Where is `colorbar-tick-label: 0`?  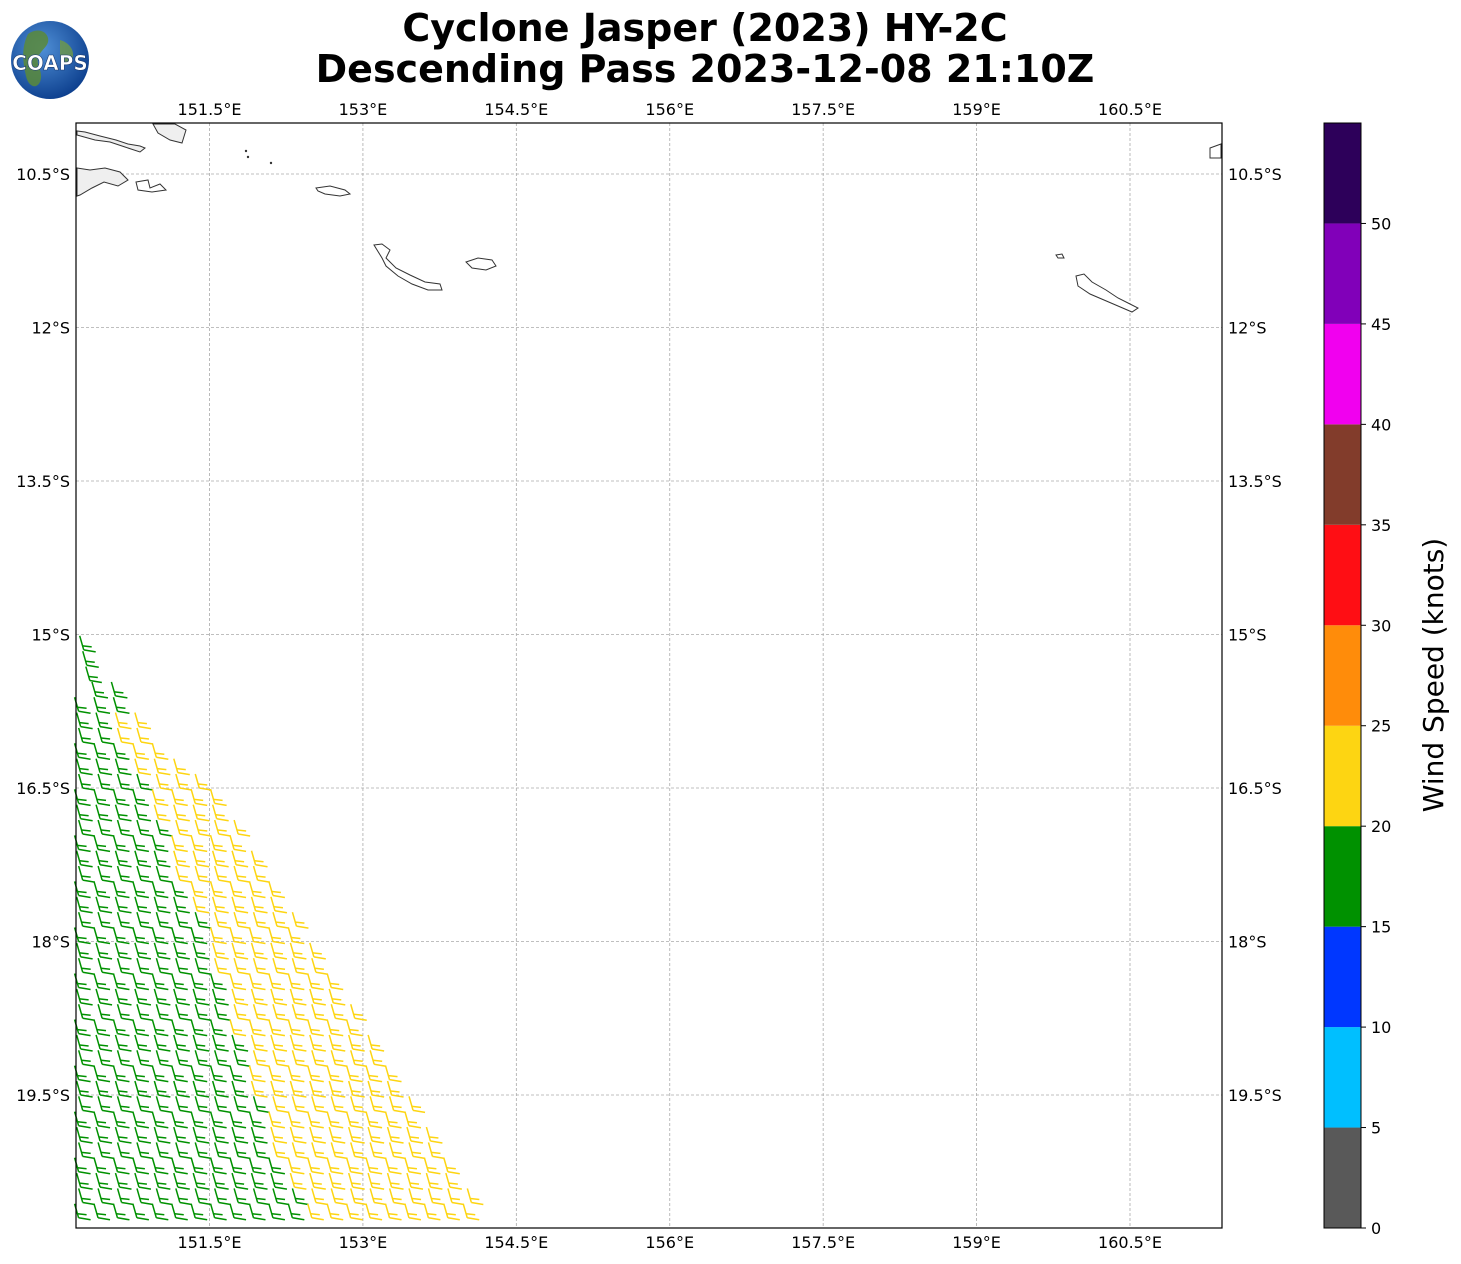
colorbar-tick-label: 0 is located at coordinates (1376, 1228).